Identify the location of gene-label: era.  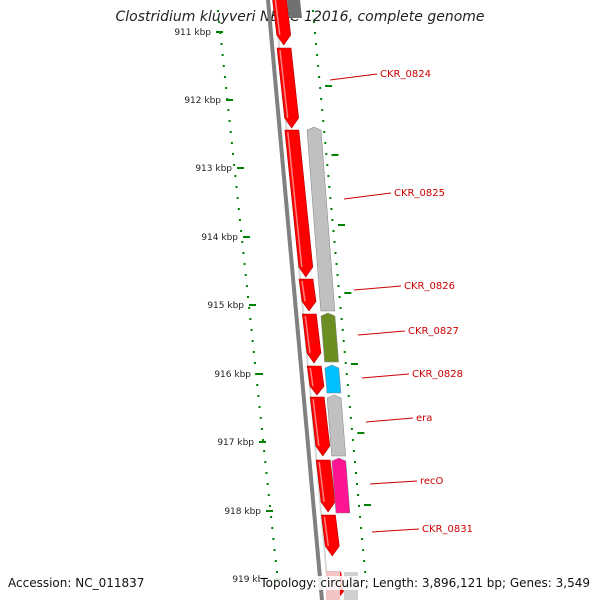
(424, 418).